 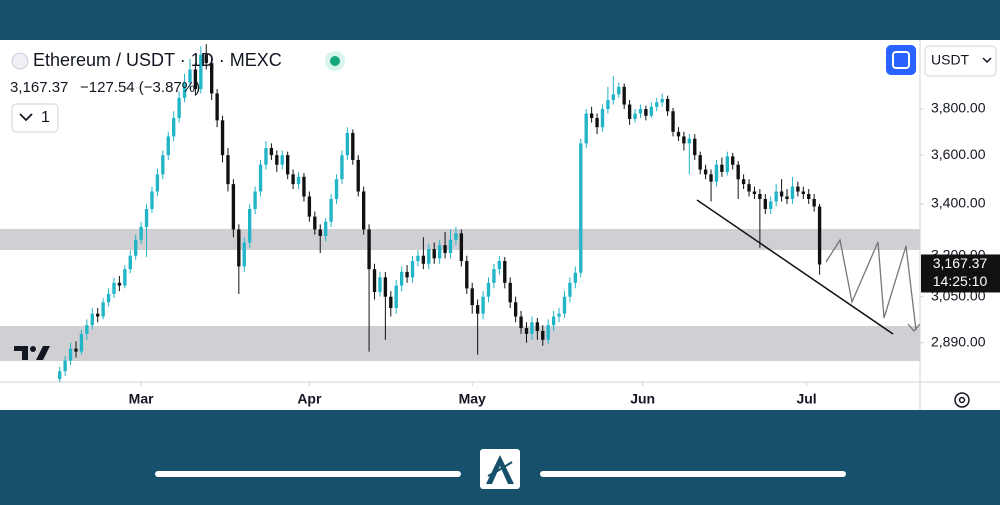 I want to click on last-price-label: 3,167.37, so click(x=960, y=263).